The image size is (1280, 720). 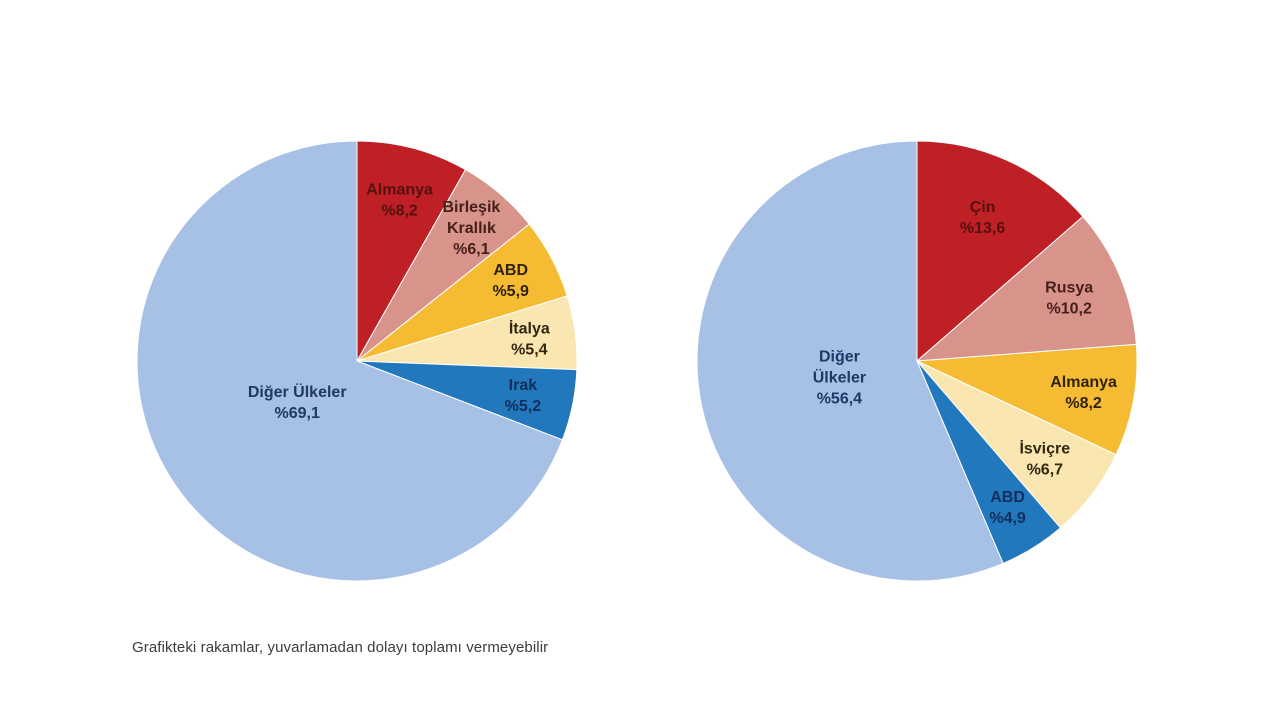 I want to click on pie-slice-other-countries, so click(x=850, y=361).